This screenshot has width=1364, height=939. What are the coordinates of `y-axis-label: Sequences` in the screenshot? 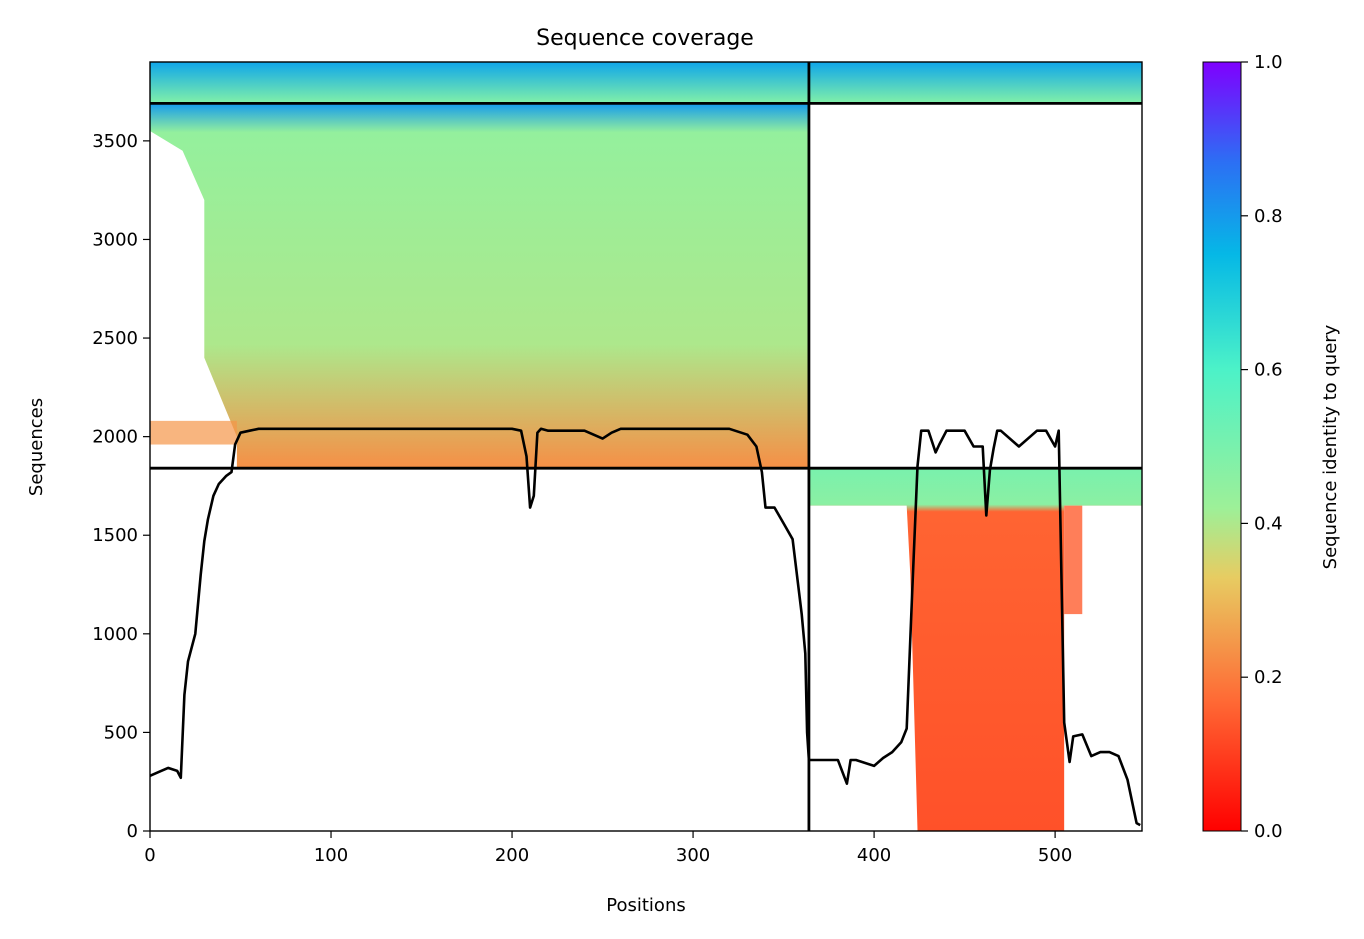 It's located at (36, 447).